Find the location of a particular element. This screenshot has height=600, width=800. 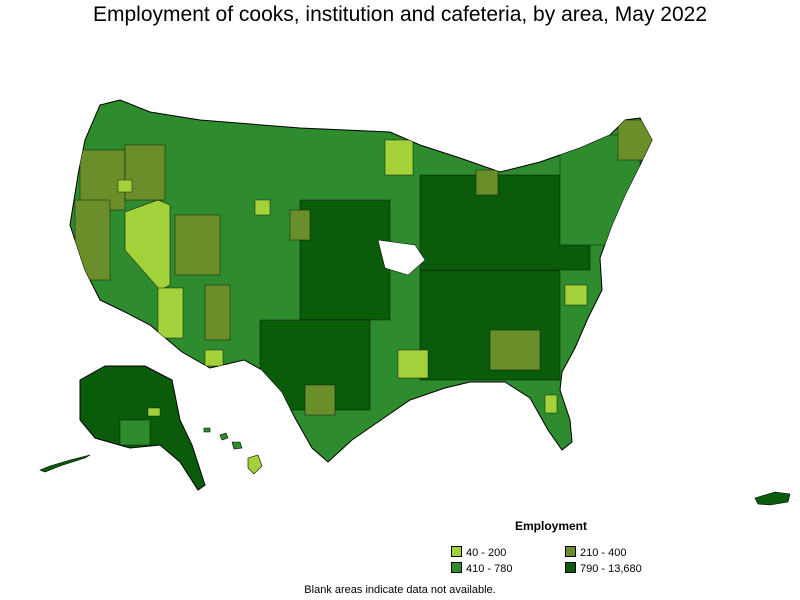

area-nevada is located at coordinates (147, 245).